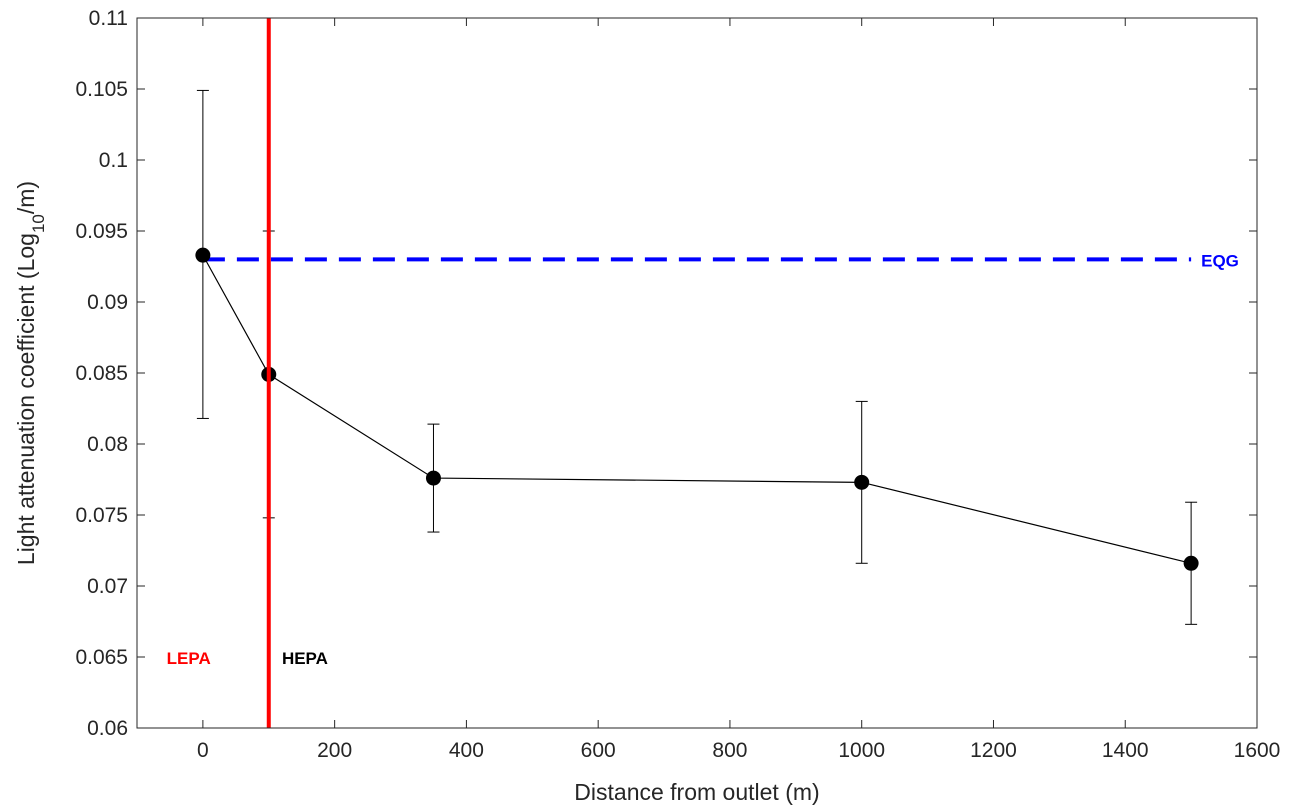 The height and width of the screenshot is (809, 1298). Describe the element at coordinates (108, 18) in the screenshot. I see `y-tick-label: 0.11` at that location.